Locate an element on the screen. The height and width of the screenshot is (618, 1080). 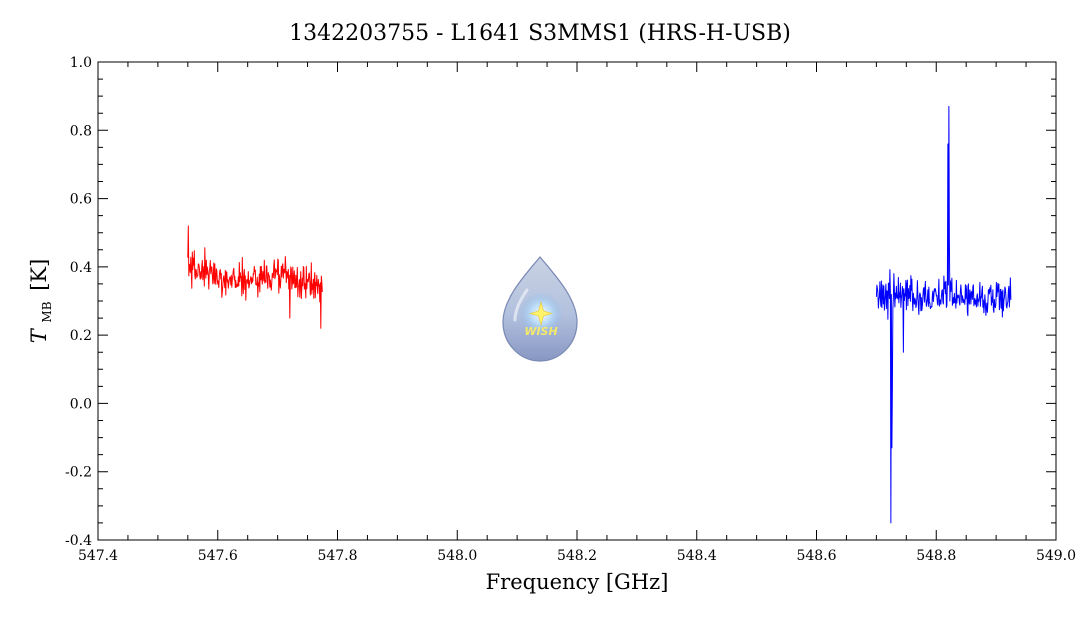
x-tick-label: 547.8 is located at coordinates (337, 556).